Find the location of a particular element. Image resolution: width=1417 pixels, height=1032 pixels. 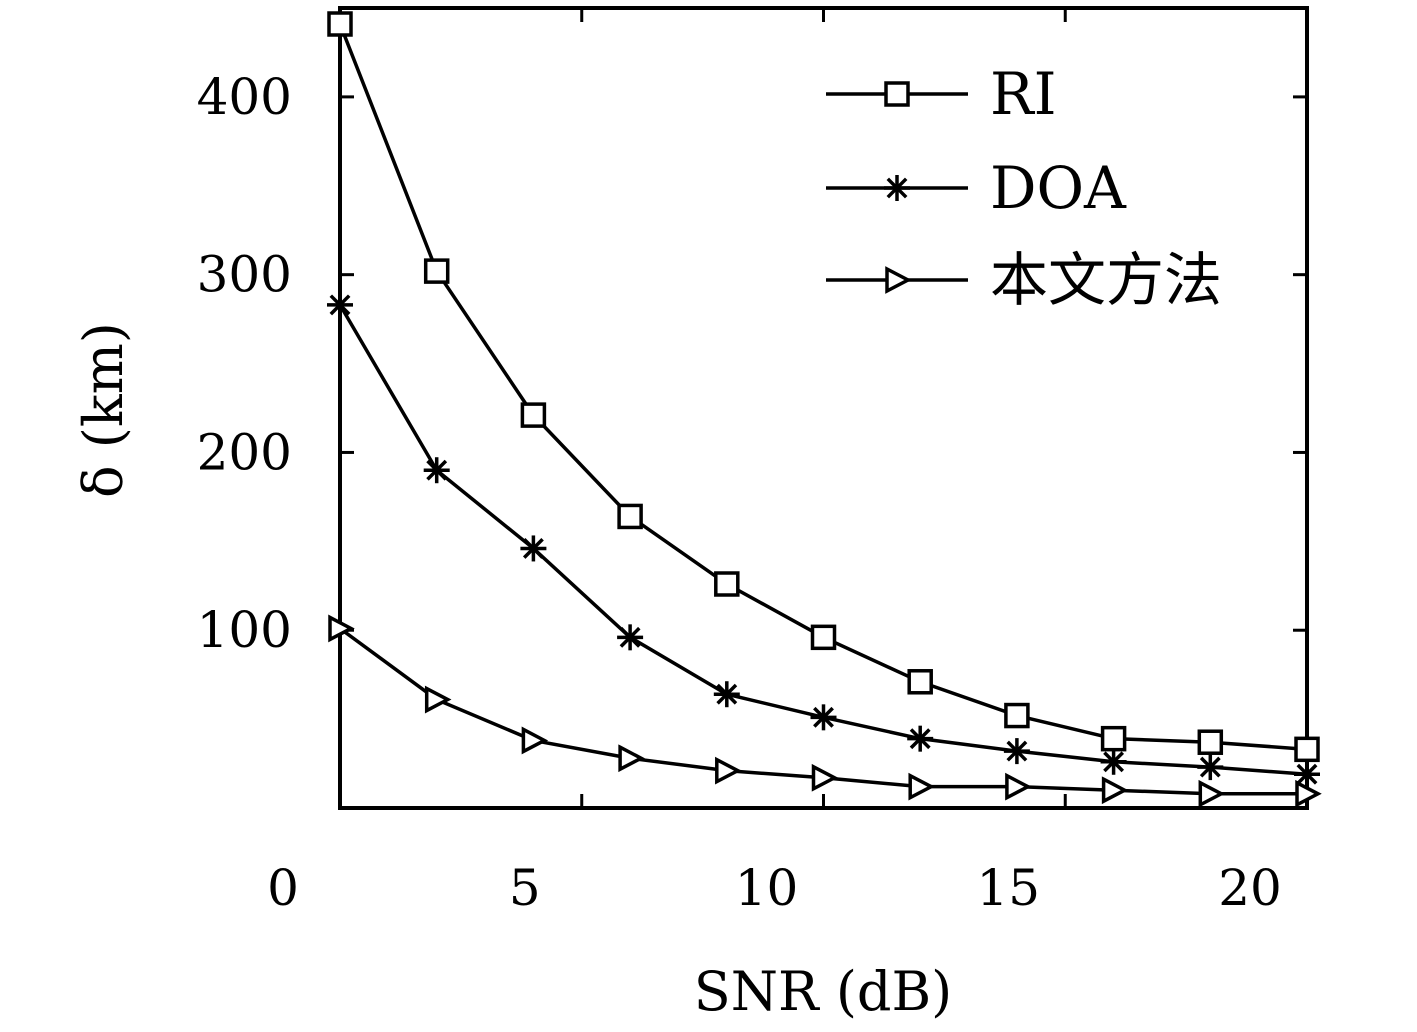

x-tick-label: 15 is located at coordinates (1008, 888).